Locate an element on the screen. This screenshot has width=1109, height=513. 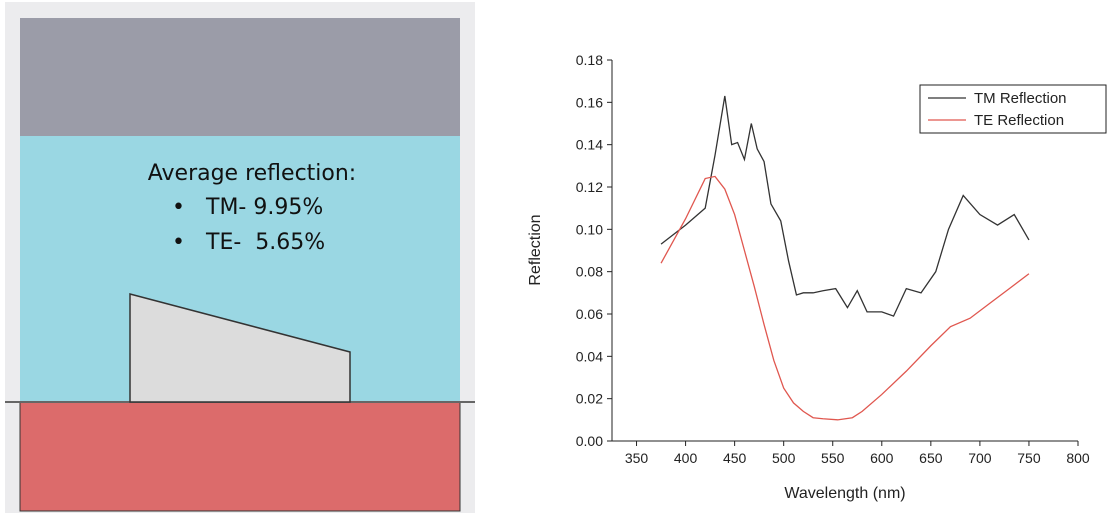
y-tick-label: 0.16 is located at coordinates (589, 102).